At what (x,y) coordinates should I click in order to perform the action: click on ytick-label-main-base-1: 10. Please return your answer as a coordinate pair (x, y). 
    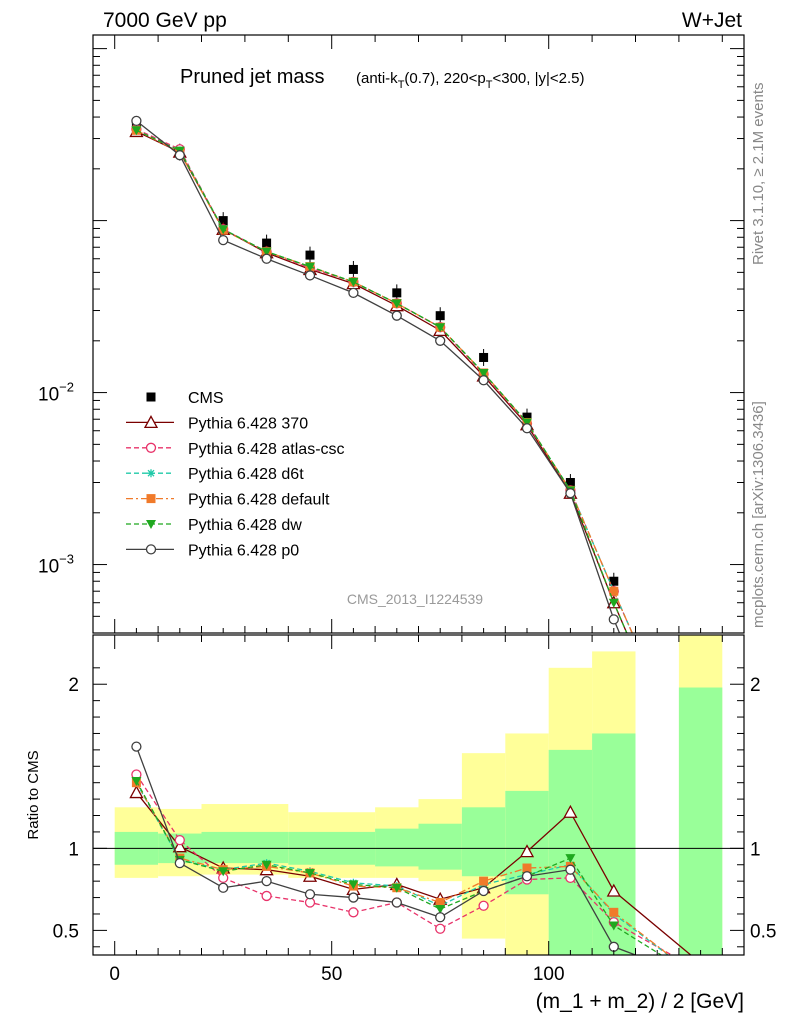
    Looking at the image, I should click on (48, 567).